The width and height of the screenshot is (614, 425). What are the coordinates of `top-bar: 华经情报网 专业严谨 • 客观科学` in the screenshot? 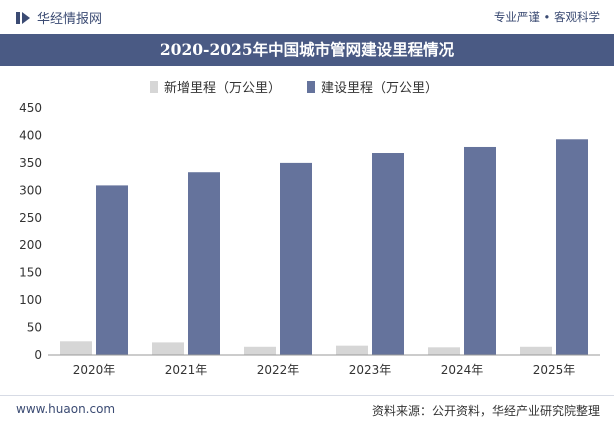 It's located at (307, 17).